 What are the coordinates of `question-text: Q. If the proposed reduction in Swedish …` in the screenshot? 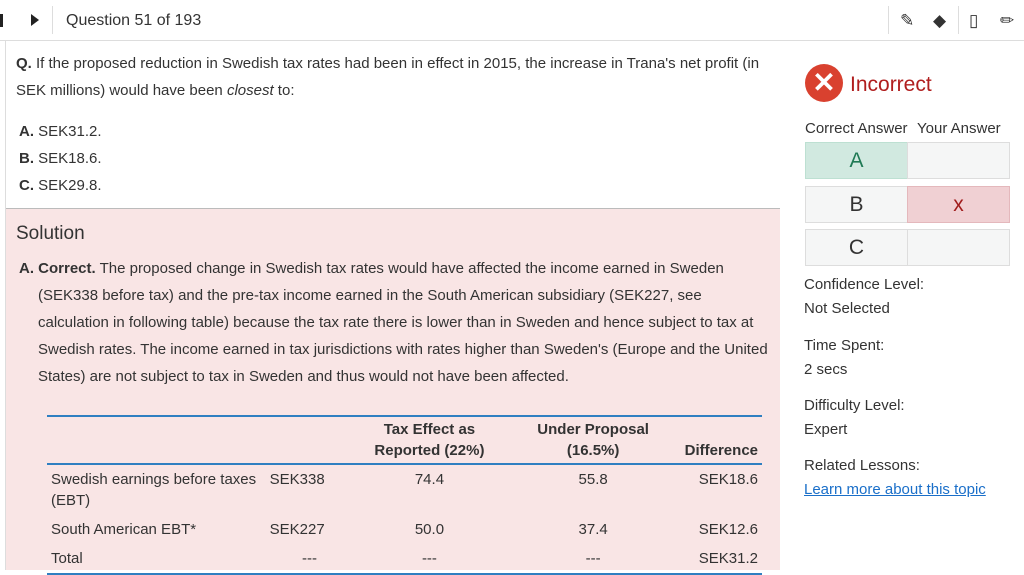 It's located at (391, 77).